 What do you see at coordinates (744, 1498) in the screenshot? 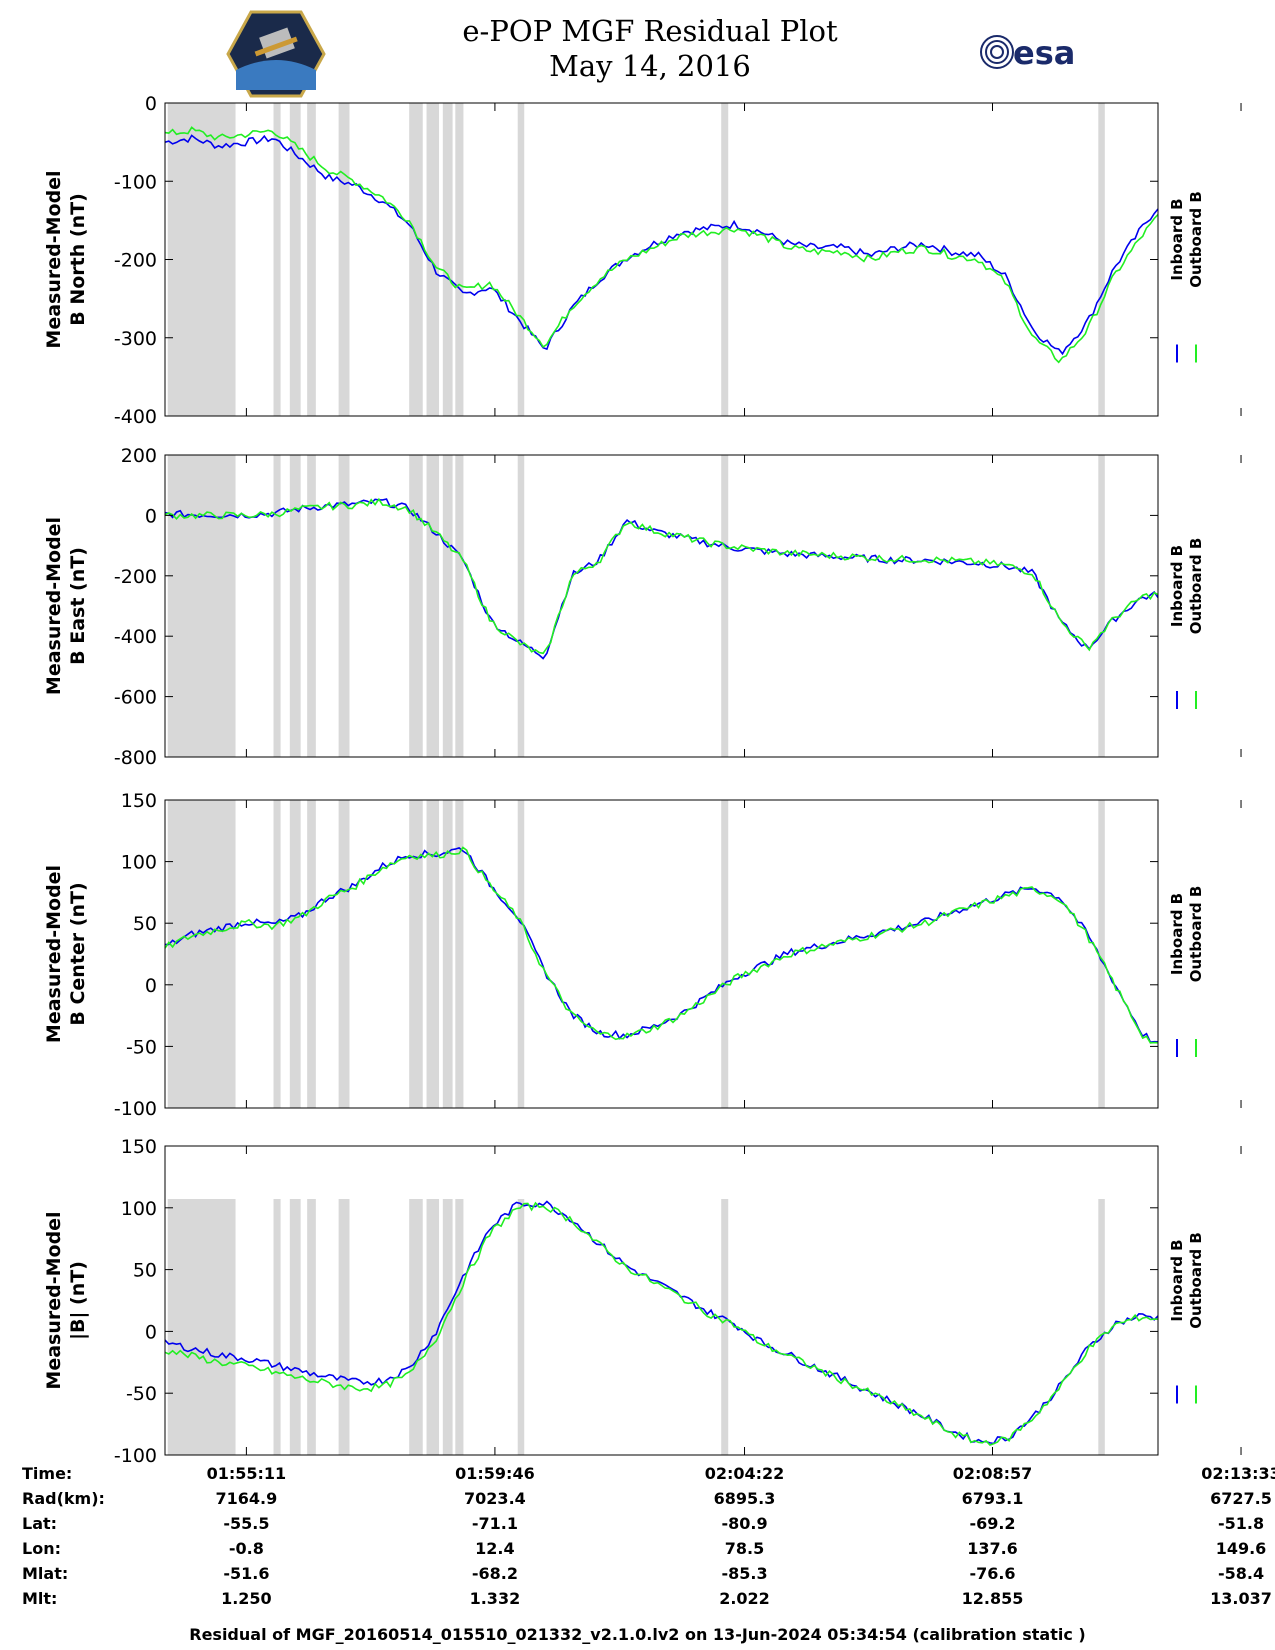
I see `info-row-value: 6895.3` at bounding box center [744, 1498].